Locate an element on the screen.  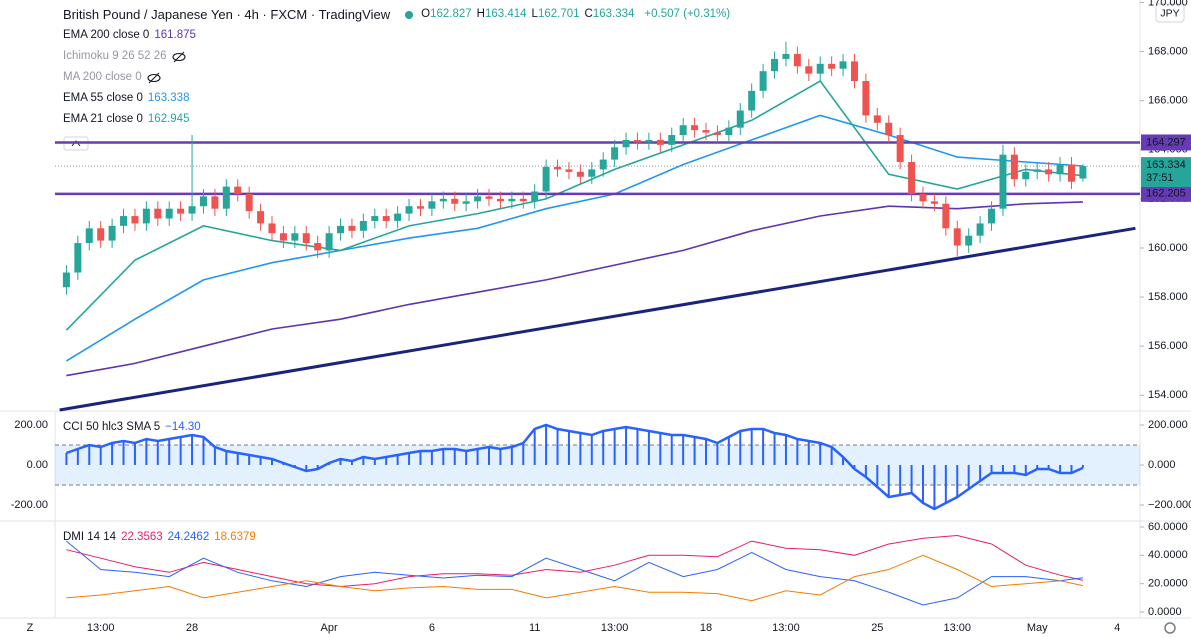
x-tick-label: 28 is located at coordinates (192, 628).